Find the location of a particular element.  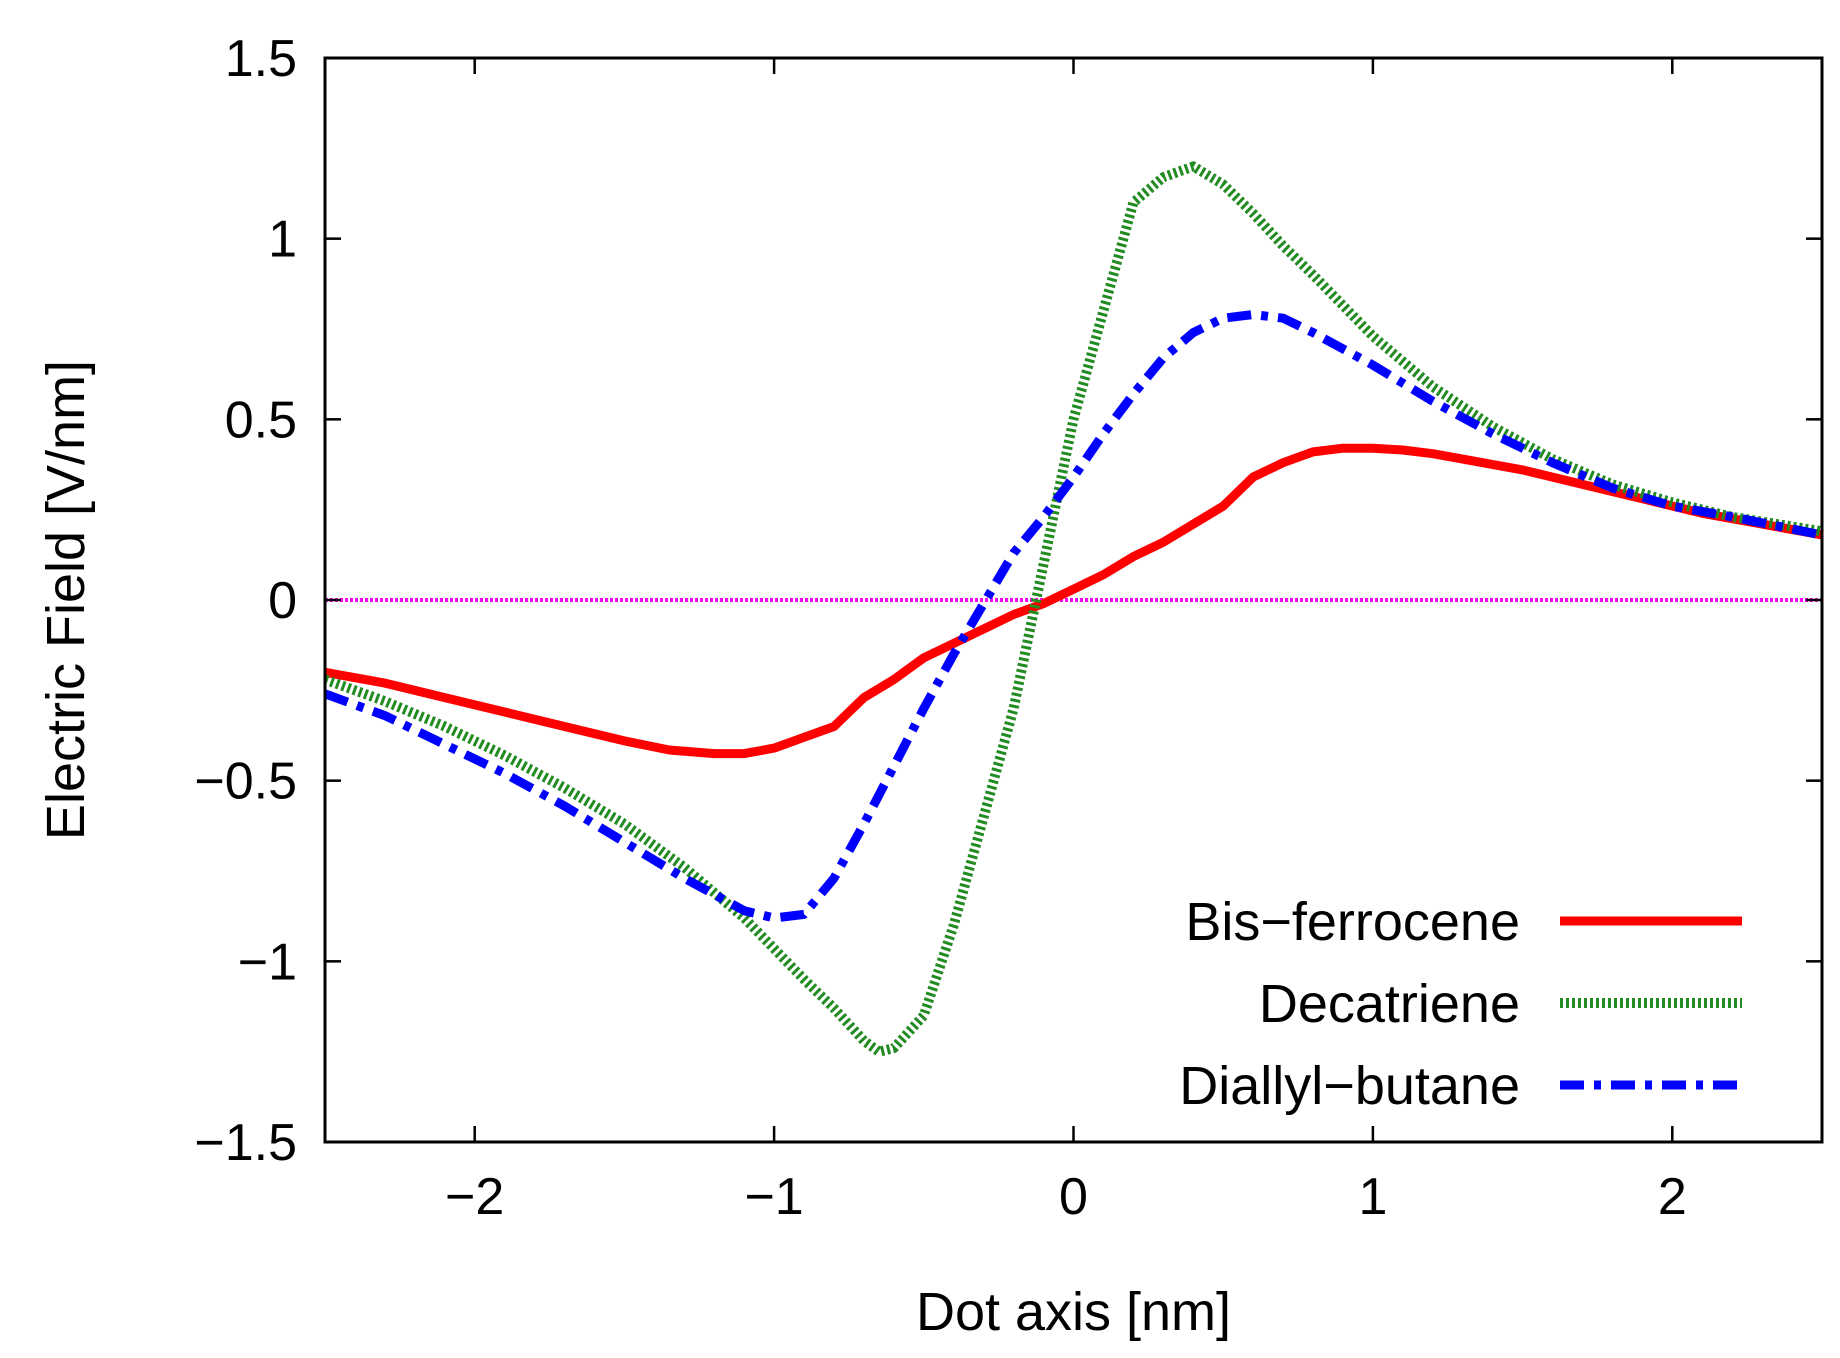

y-tick-label: −1.5 is located at coordinates (245, 1143).